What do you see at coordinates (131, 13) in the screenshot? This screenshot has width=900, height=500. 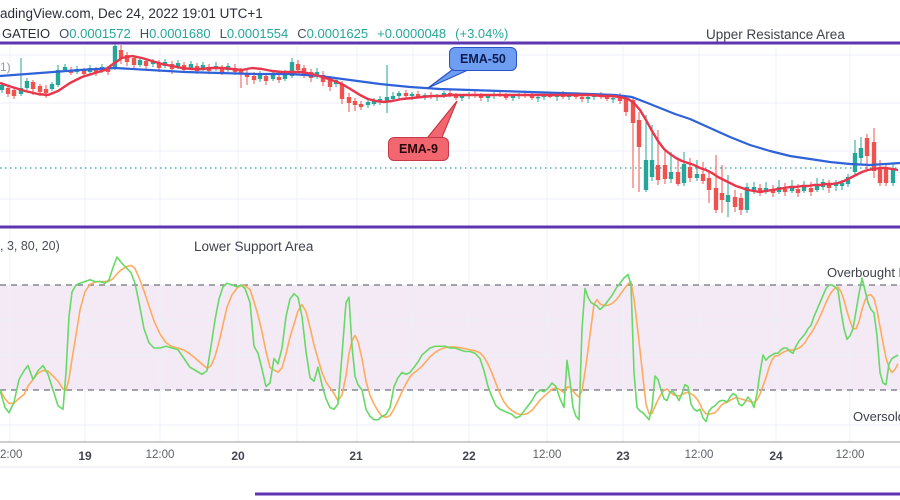 I see `chart-timestamp-title: adingView.com, Dec 24, 2022 19:01 UTC+1` at bounding box center [131, 13].